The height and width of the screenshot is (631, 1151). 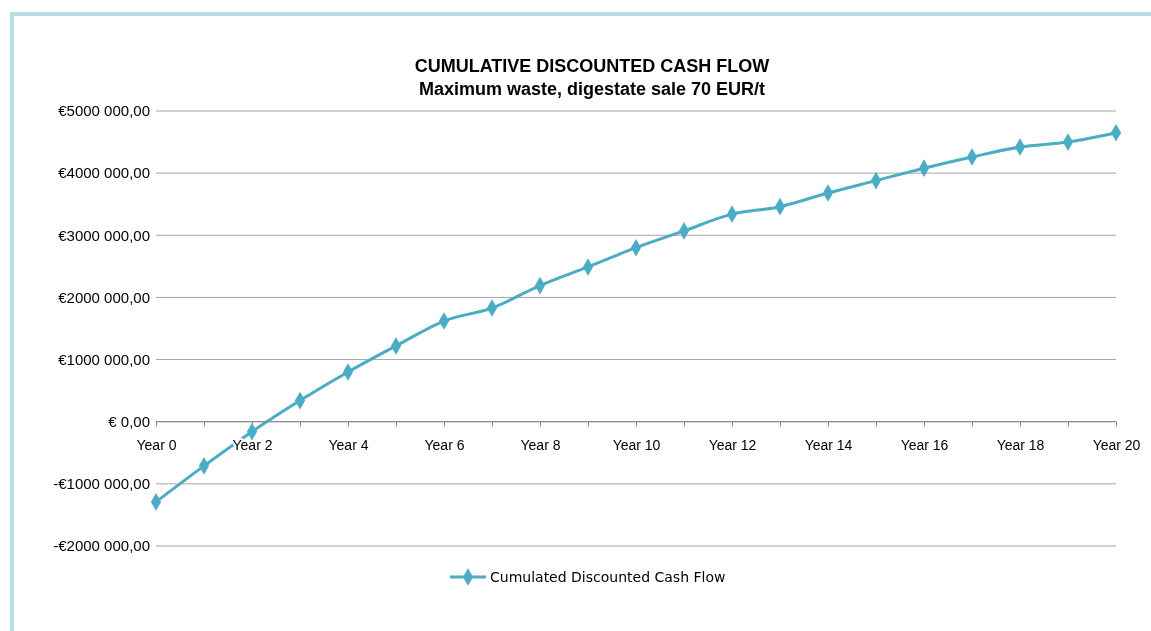 I want to click on x-tick-label: Year 0, so click(x=156, y=444).